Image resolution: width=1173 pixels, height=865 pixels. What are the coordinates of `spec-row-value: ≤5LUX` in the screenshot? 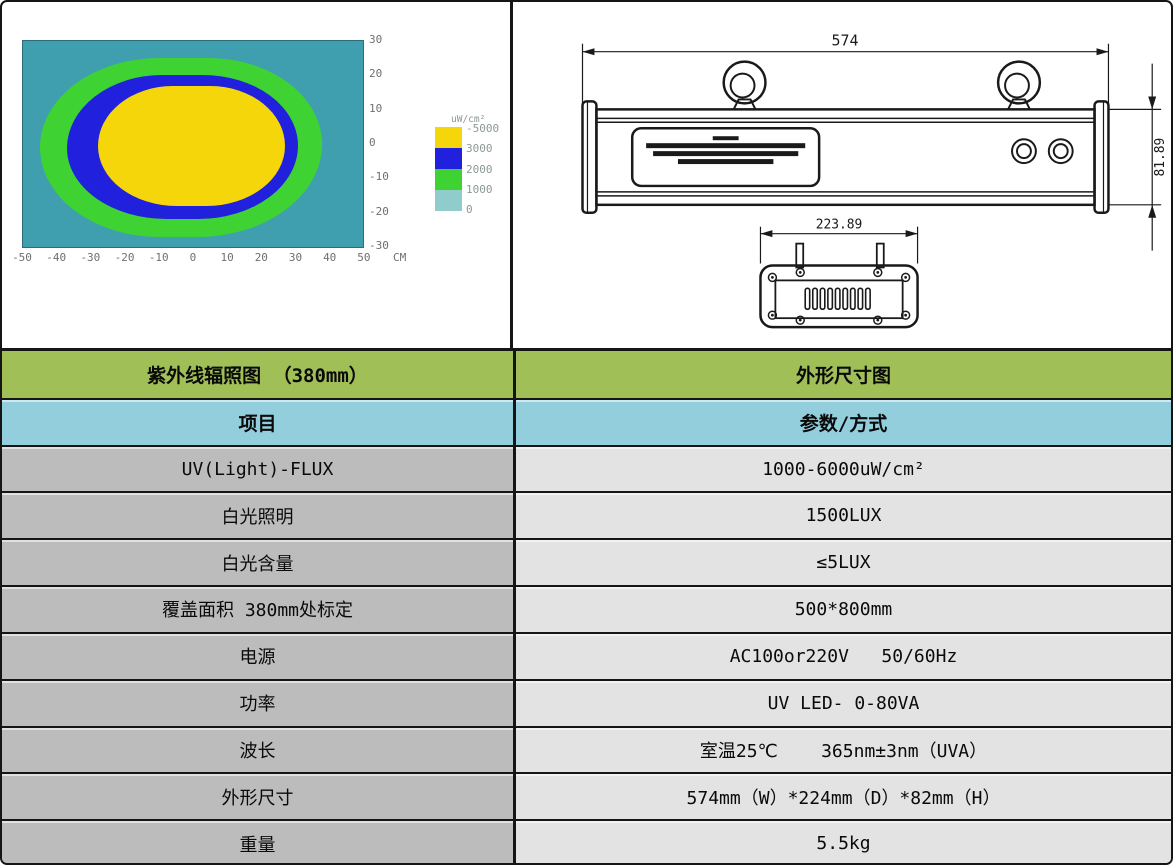 It's located at (843, 562).